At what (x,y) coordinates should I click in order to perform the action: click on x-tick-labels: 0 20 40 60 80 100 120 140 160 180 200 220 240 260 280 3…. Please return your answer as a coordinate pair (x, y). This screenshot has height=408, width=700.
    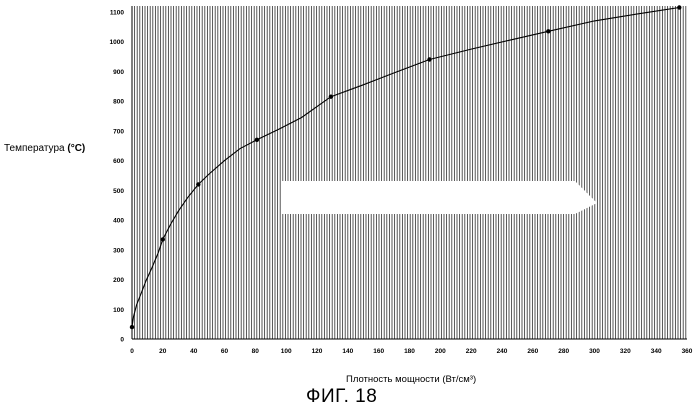
    Looking at the image, I should click on (411, 351).